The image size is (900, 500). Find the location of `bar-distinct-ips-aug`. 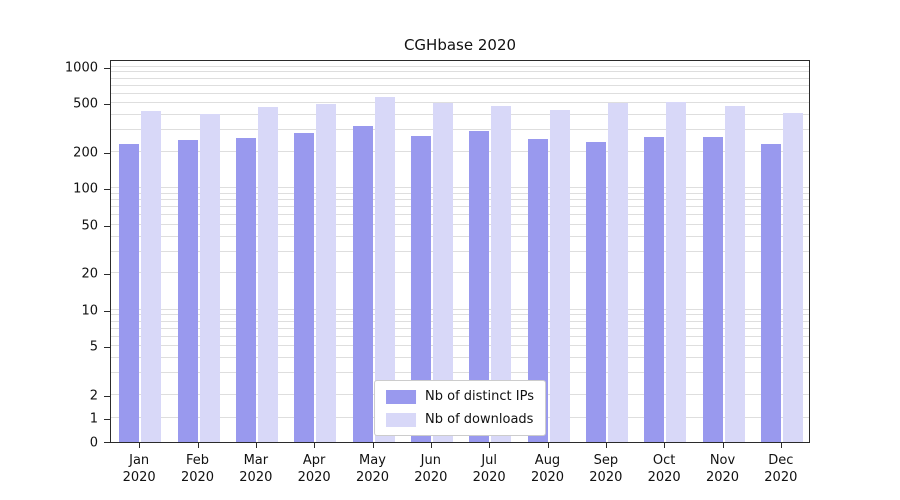

bar-distinct-ips-aug is located at coordinates (537, 290).